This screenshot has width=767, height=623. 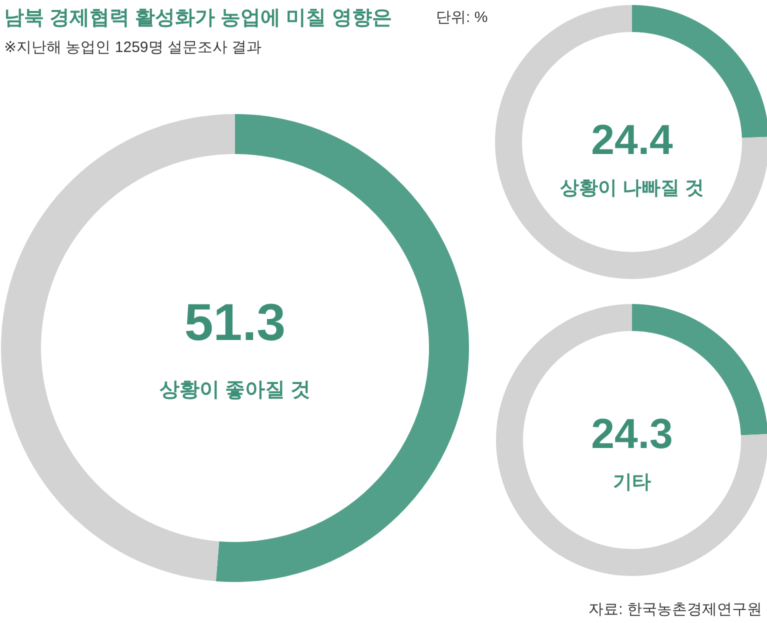 I want to click on slice-label: 상황이 좋아질 것, so click(x=235, y=390).